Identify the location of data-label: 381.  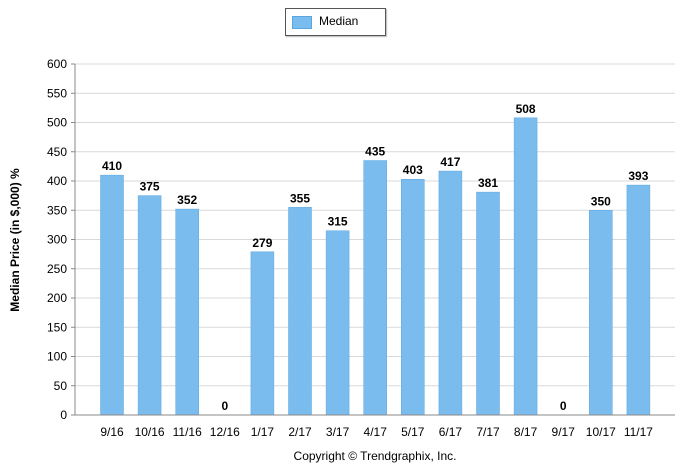
(488, 183).